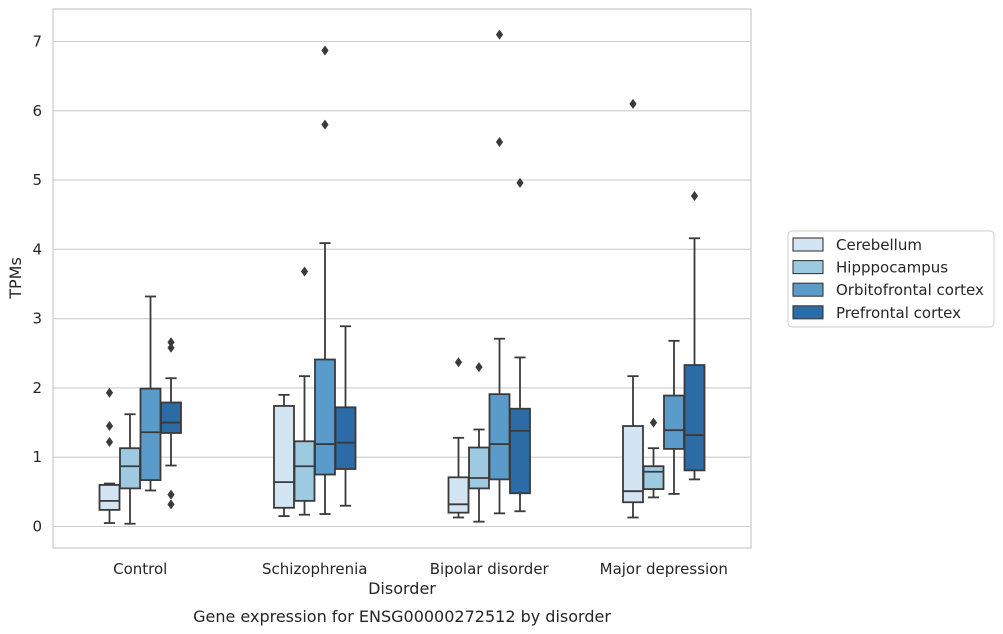 Image resolution: width=1003 pixels, height=634 pixels. I want to click on legend-frame, so click(891, 279).